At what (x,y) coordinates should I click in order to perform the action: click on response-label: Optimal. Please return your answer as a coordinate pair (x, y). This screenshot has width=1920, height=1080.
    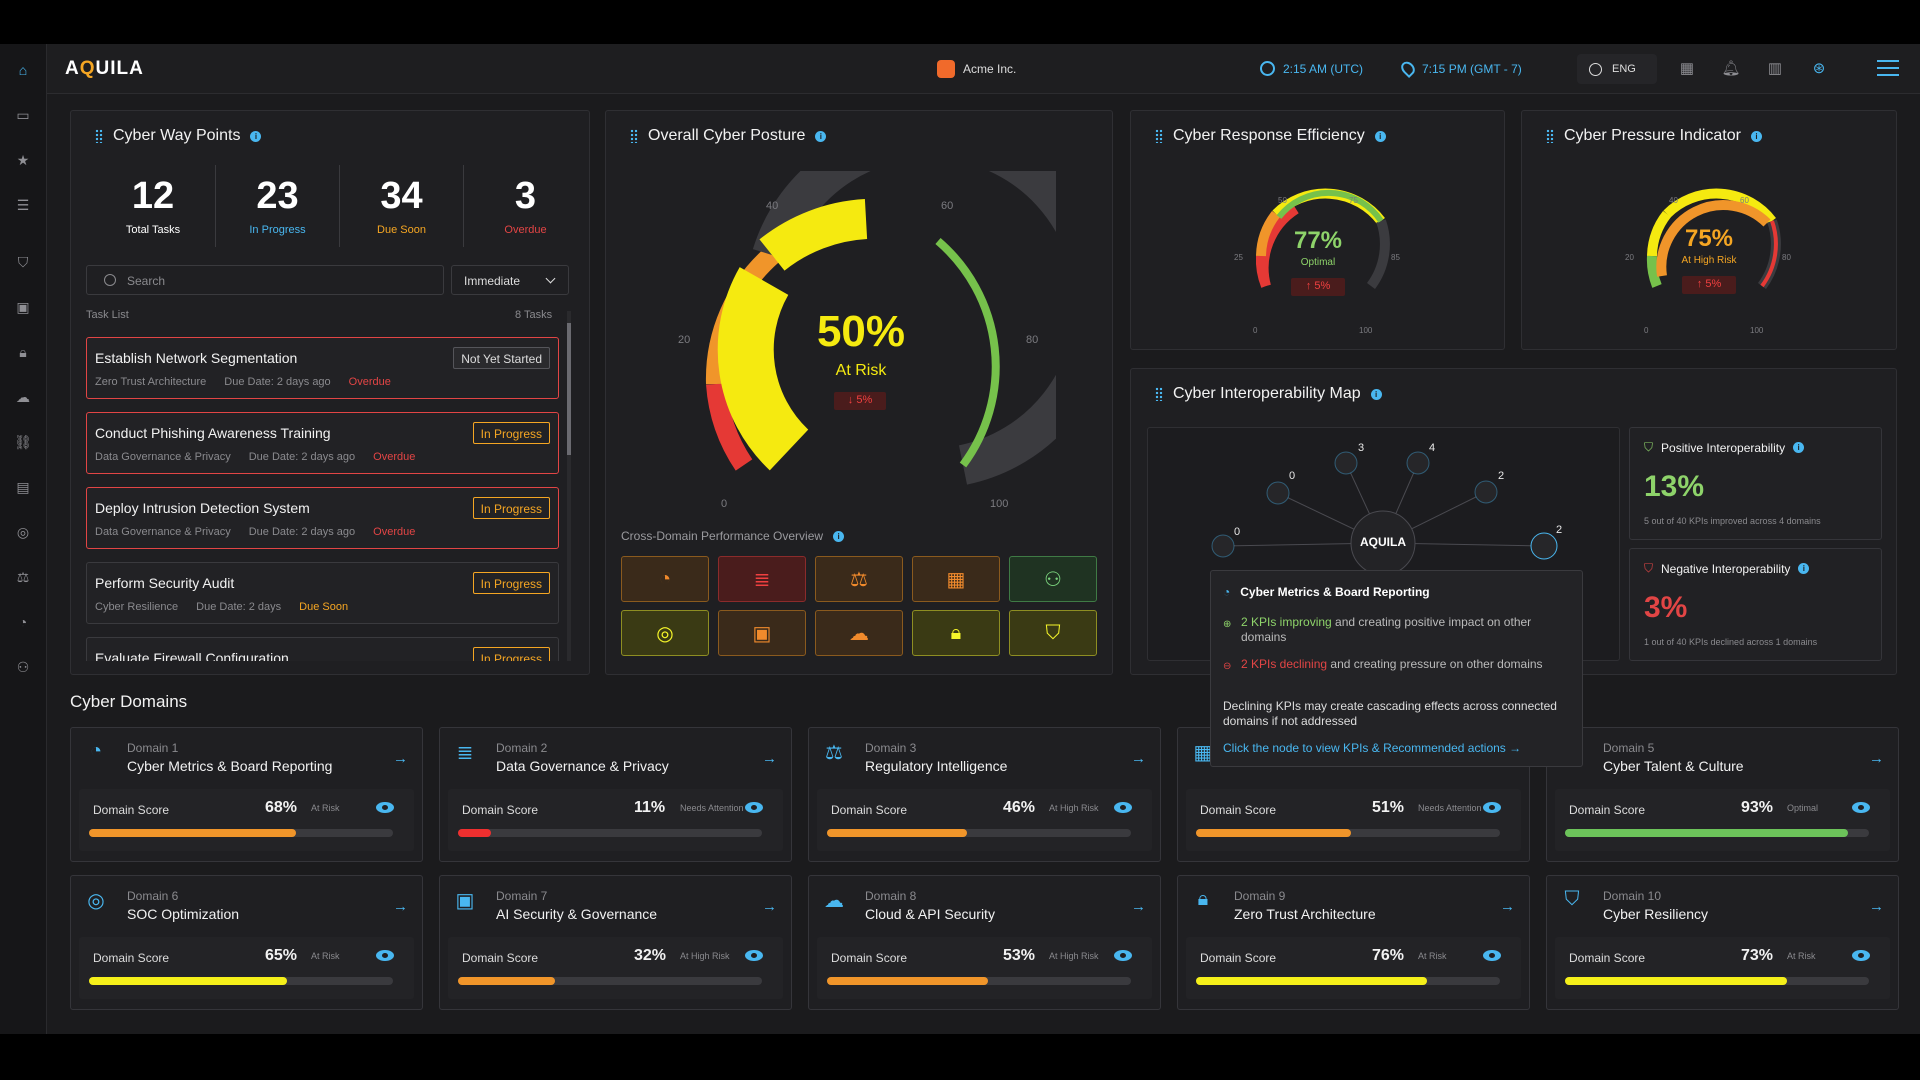
    Looking at the image, I should click on (1318, 262).